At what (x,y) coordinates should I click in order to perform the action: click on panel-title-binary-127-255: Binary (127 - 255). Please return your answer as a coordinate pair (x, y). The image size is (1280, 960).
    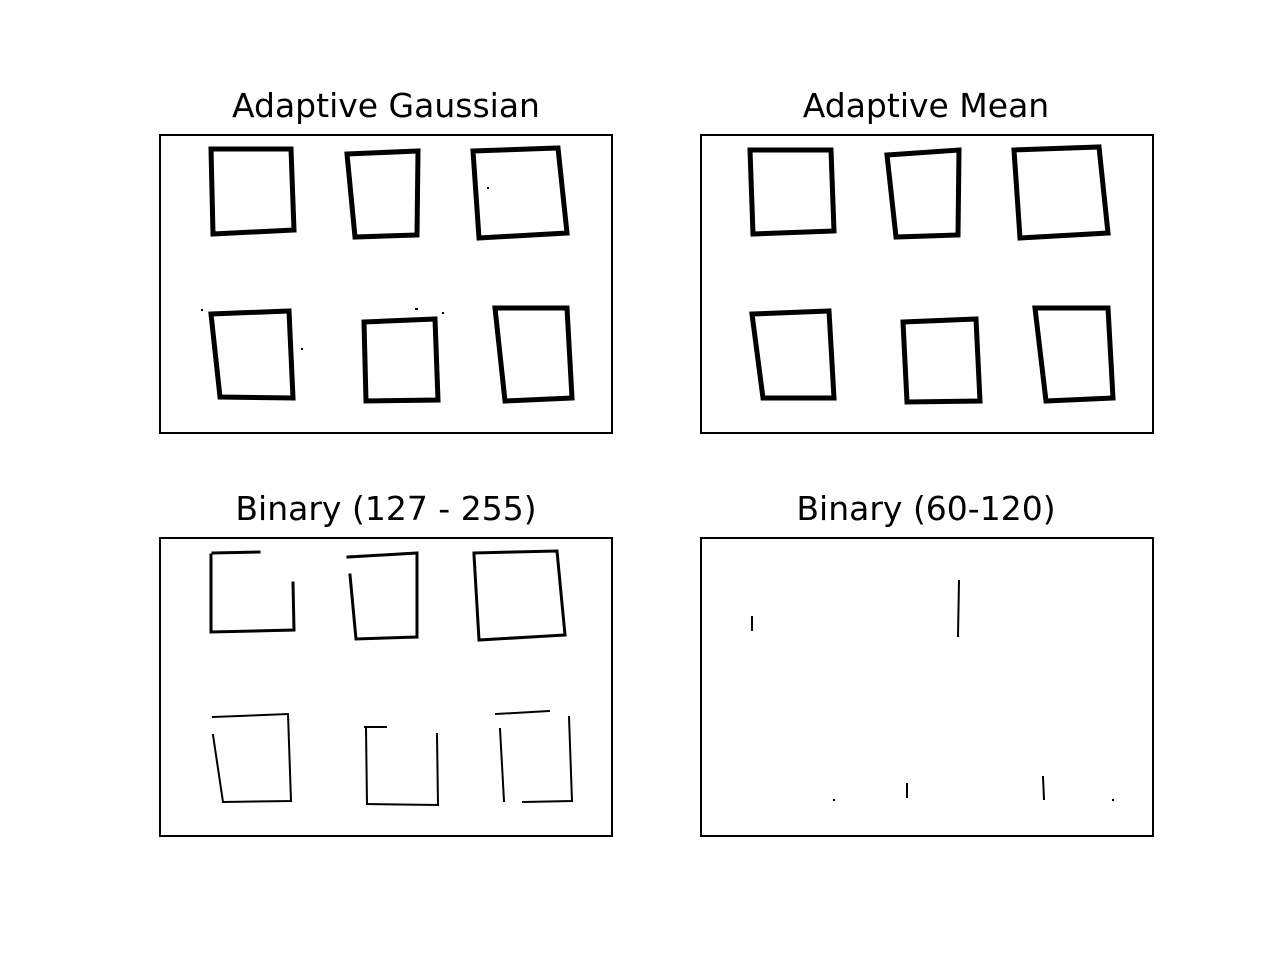
    Looking at the image, I should click on (386, 508).